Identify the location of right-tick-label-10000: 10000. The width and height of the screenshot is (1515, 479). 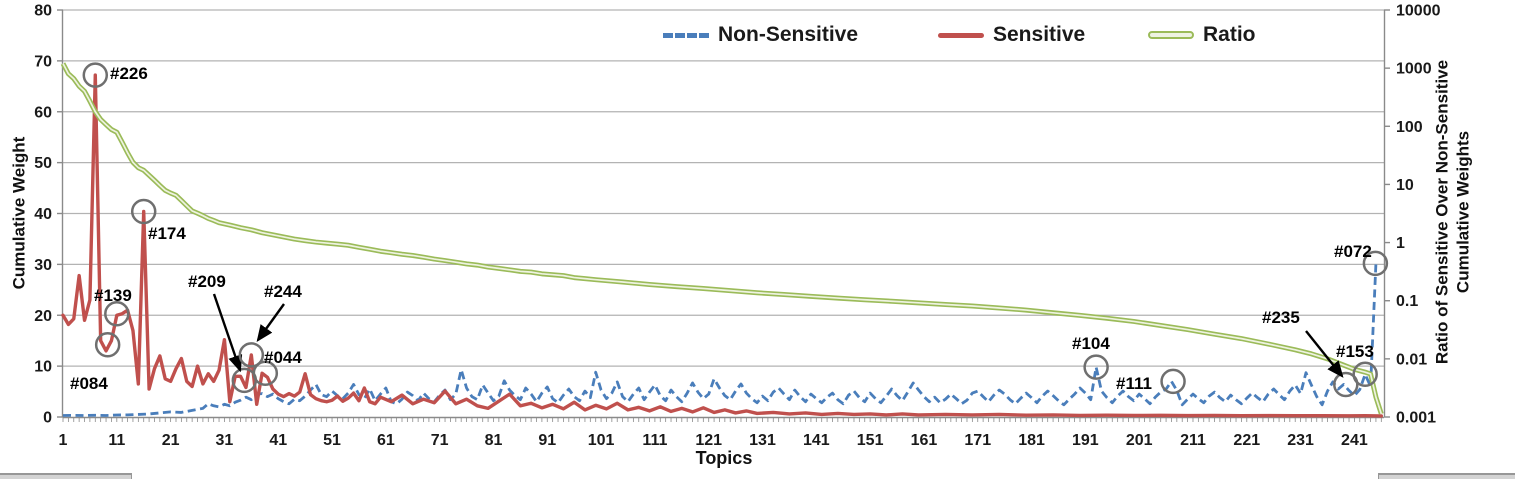
(1418, 11).